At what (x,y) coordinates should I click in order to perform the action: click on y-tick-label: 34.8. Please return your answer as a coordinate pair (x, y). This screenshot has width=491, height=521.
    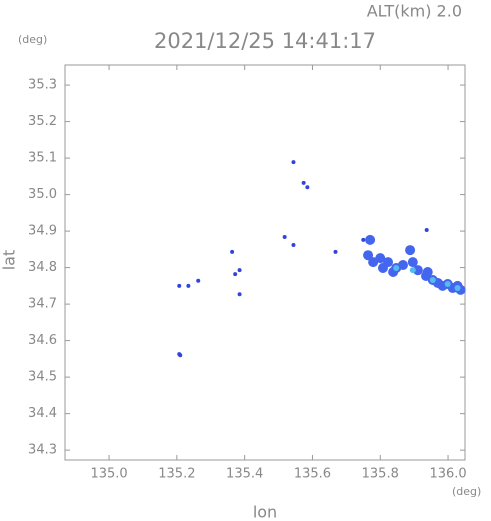
    Looking at the image, I should click on (42, 267).